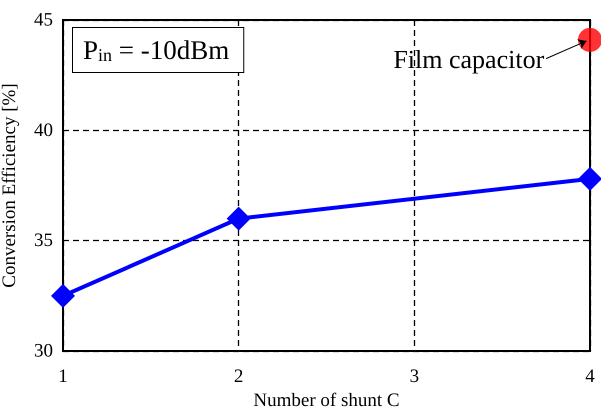 The image size is (601, 417). Describe the element at coordinates (43, 20) in the screenshot. I see `y-tick-label: 45` at that location.